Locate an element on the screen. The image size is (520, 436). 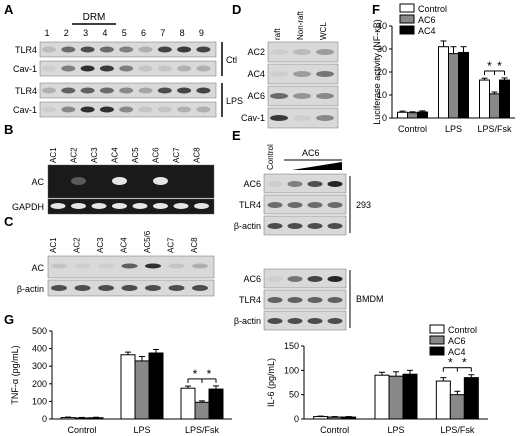
lane-label: AC4 is located at coordinates (124, 245).